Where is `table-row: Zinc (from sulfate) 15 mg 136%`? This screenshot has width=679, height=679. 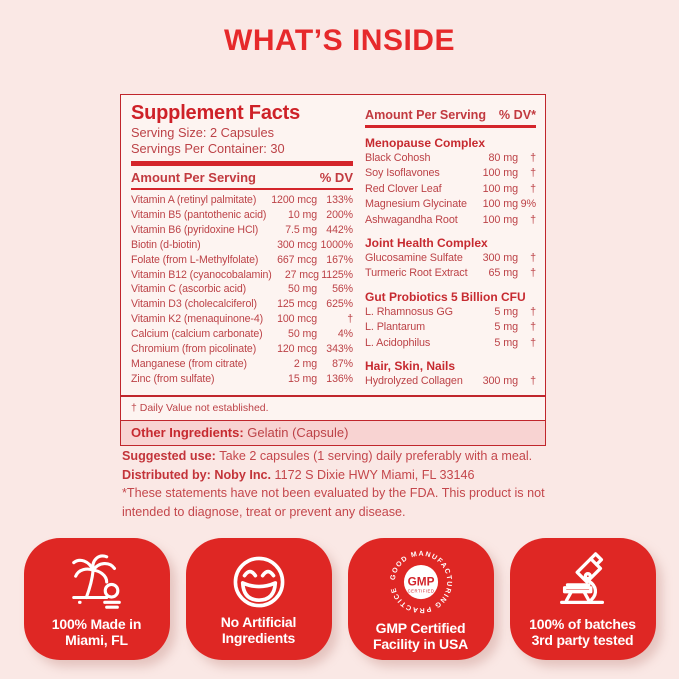 table-row: Zinc (from sulfate) 15 mg 136% is located at coordinates (242, 378).